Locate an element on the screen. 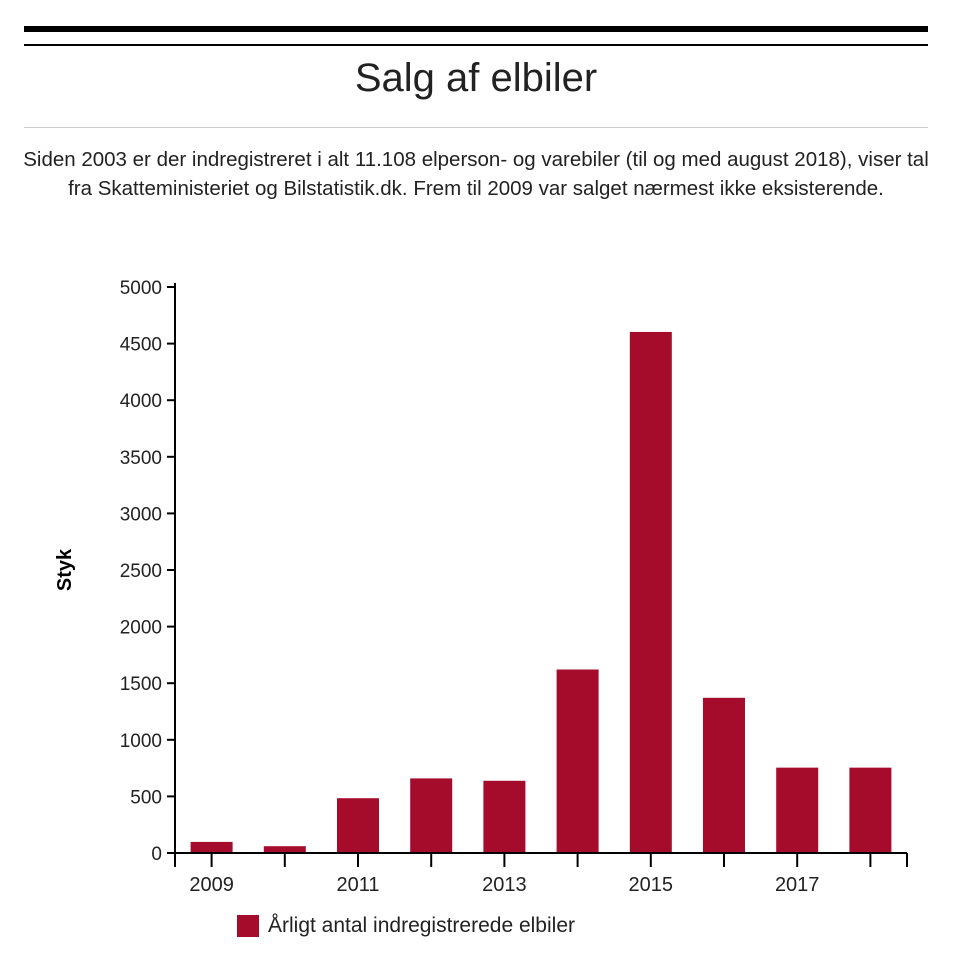  header-rule is located at coordinates (476, 45).